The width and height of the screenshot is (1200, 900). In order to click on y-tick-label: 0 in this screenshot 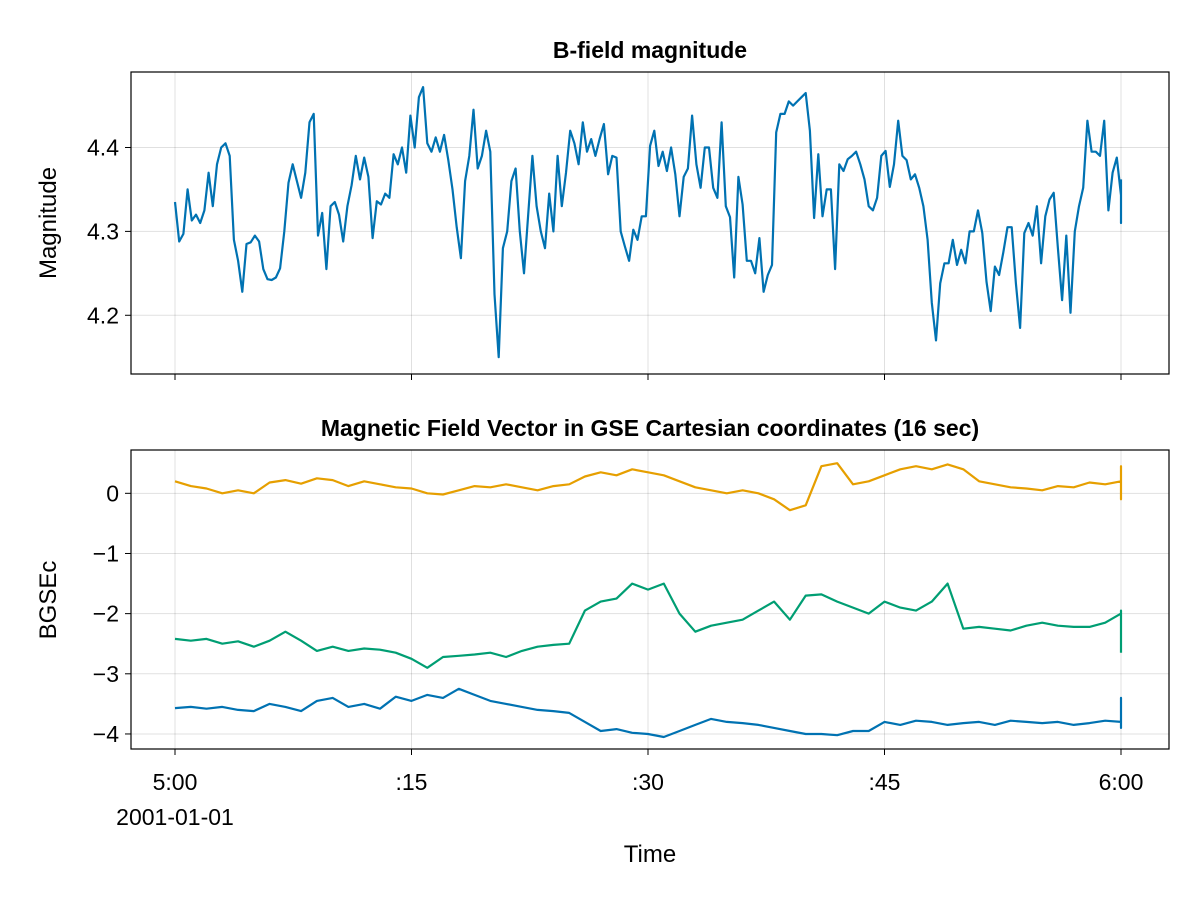, I will do `click(112, 493)`.